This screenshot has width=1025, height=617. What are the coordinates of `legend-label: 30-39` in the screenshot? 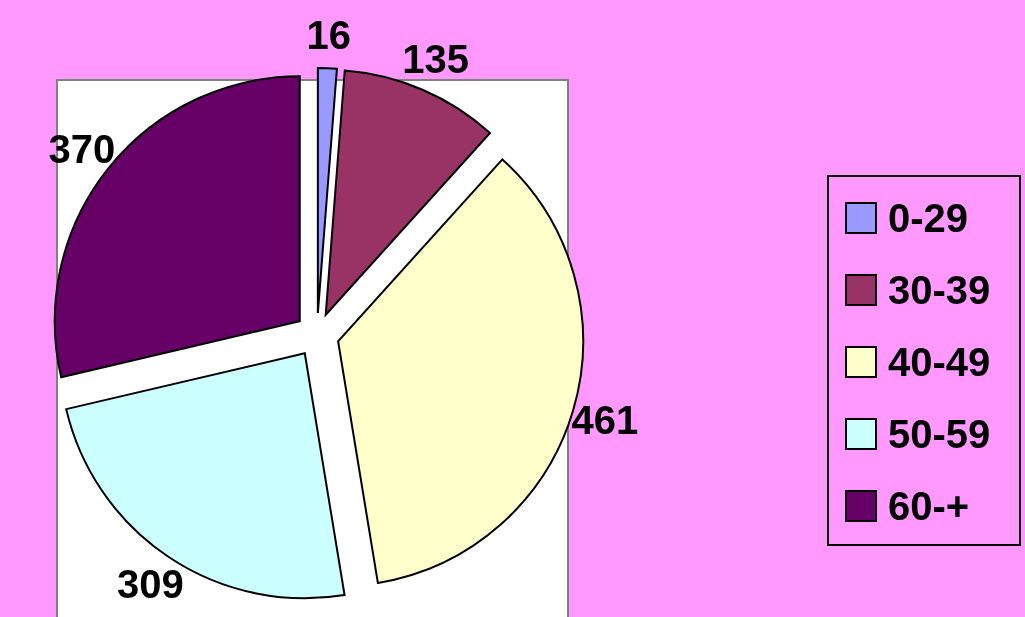 It's located at (939, 290).